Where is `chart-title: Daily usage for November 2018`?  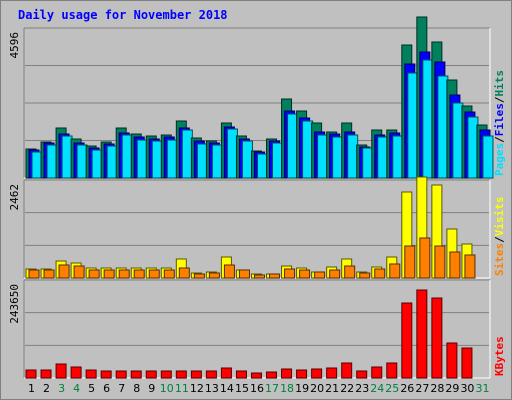 chart-title: Daily usage for November 2018 is located at coordinates (123, 15).